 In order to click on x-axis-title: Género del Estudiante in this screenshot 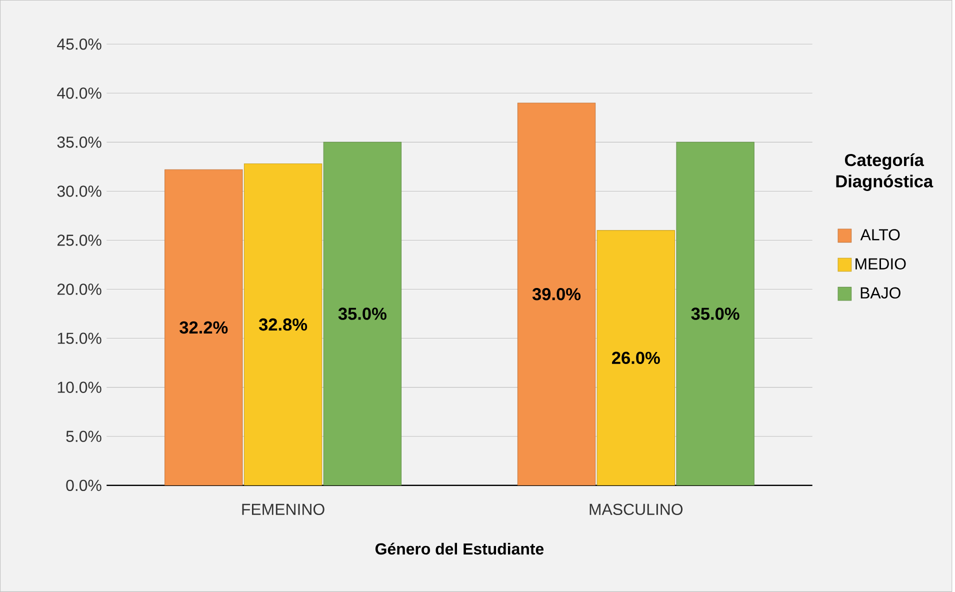, I will do `click(459, 548)`.